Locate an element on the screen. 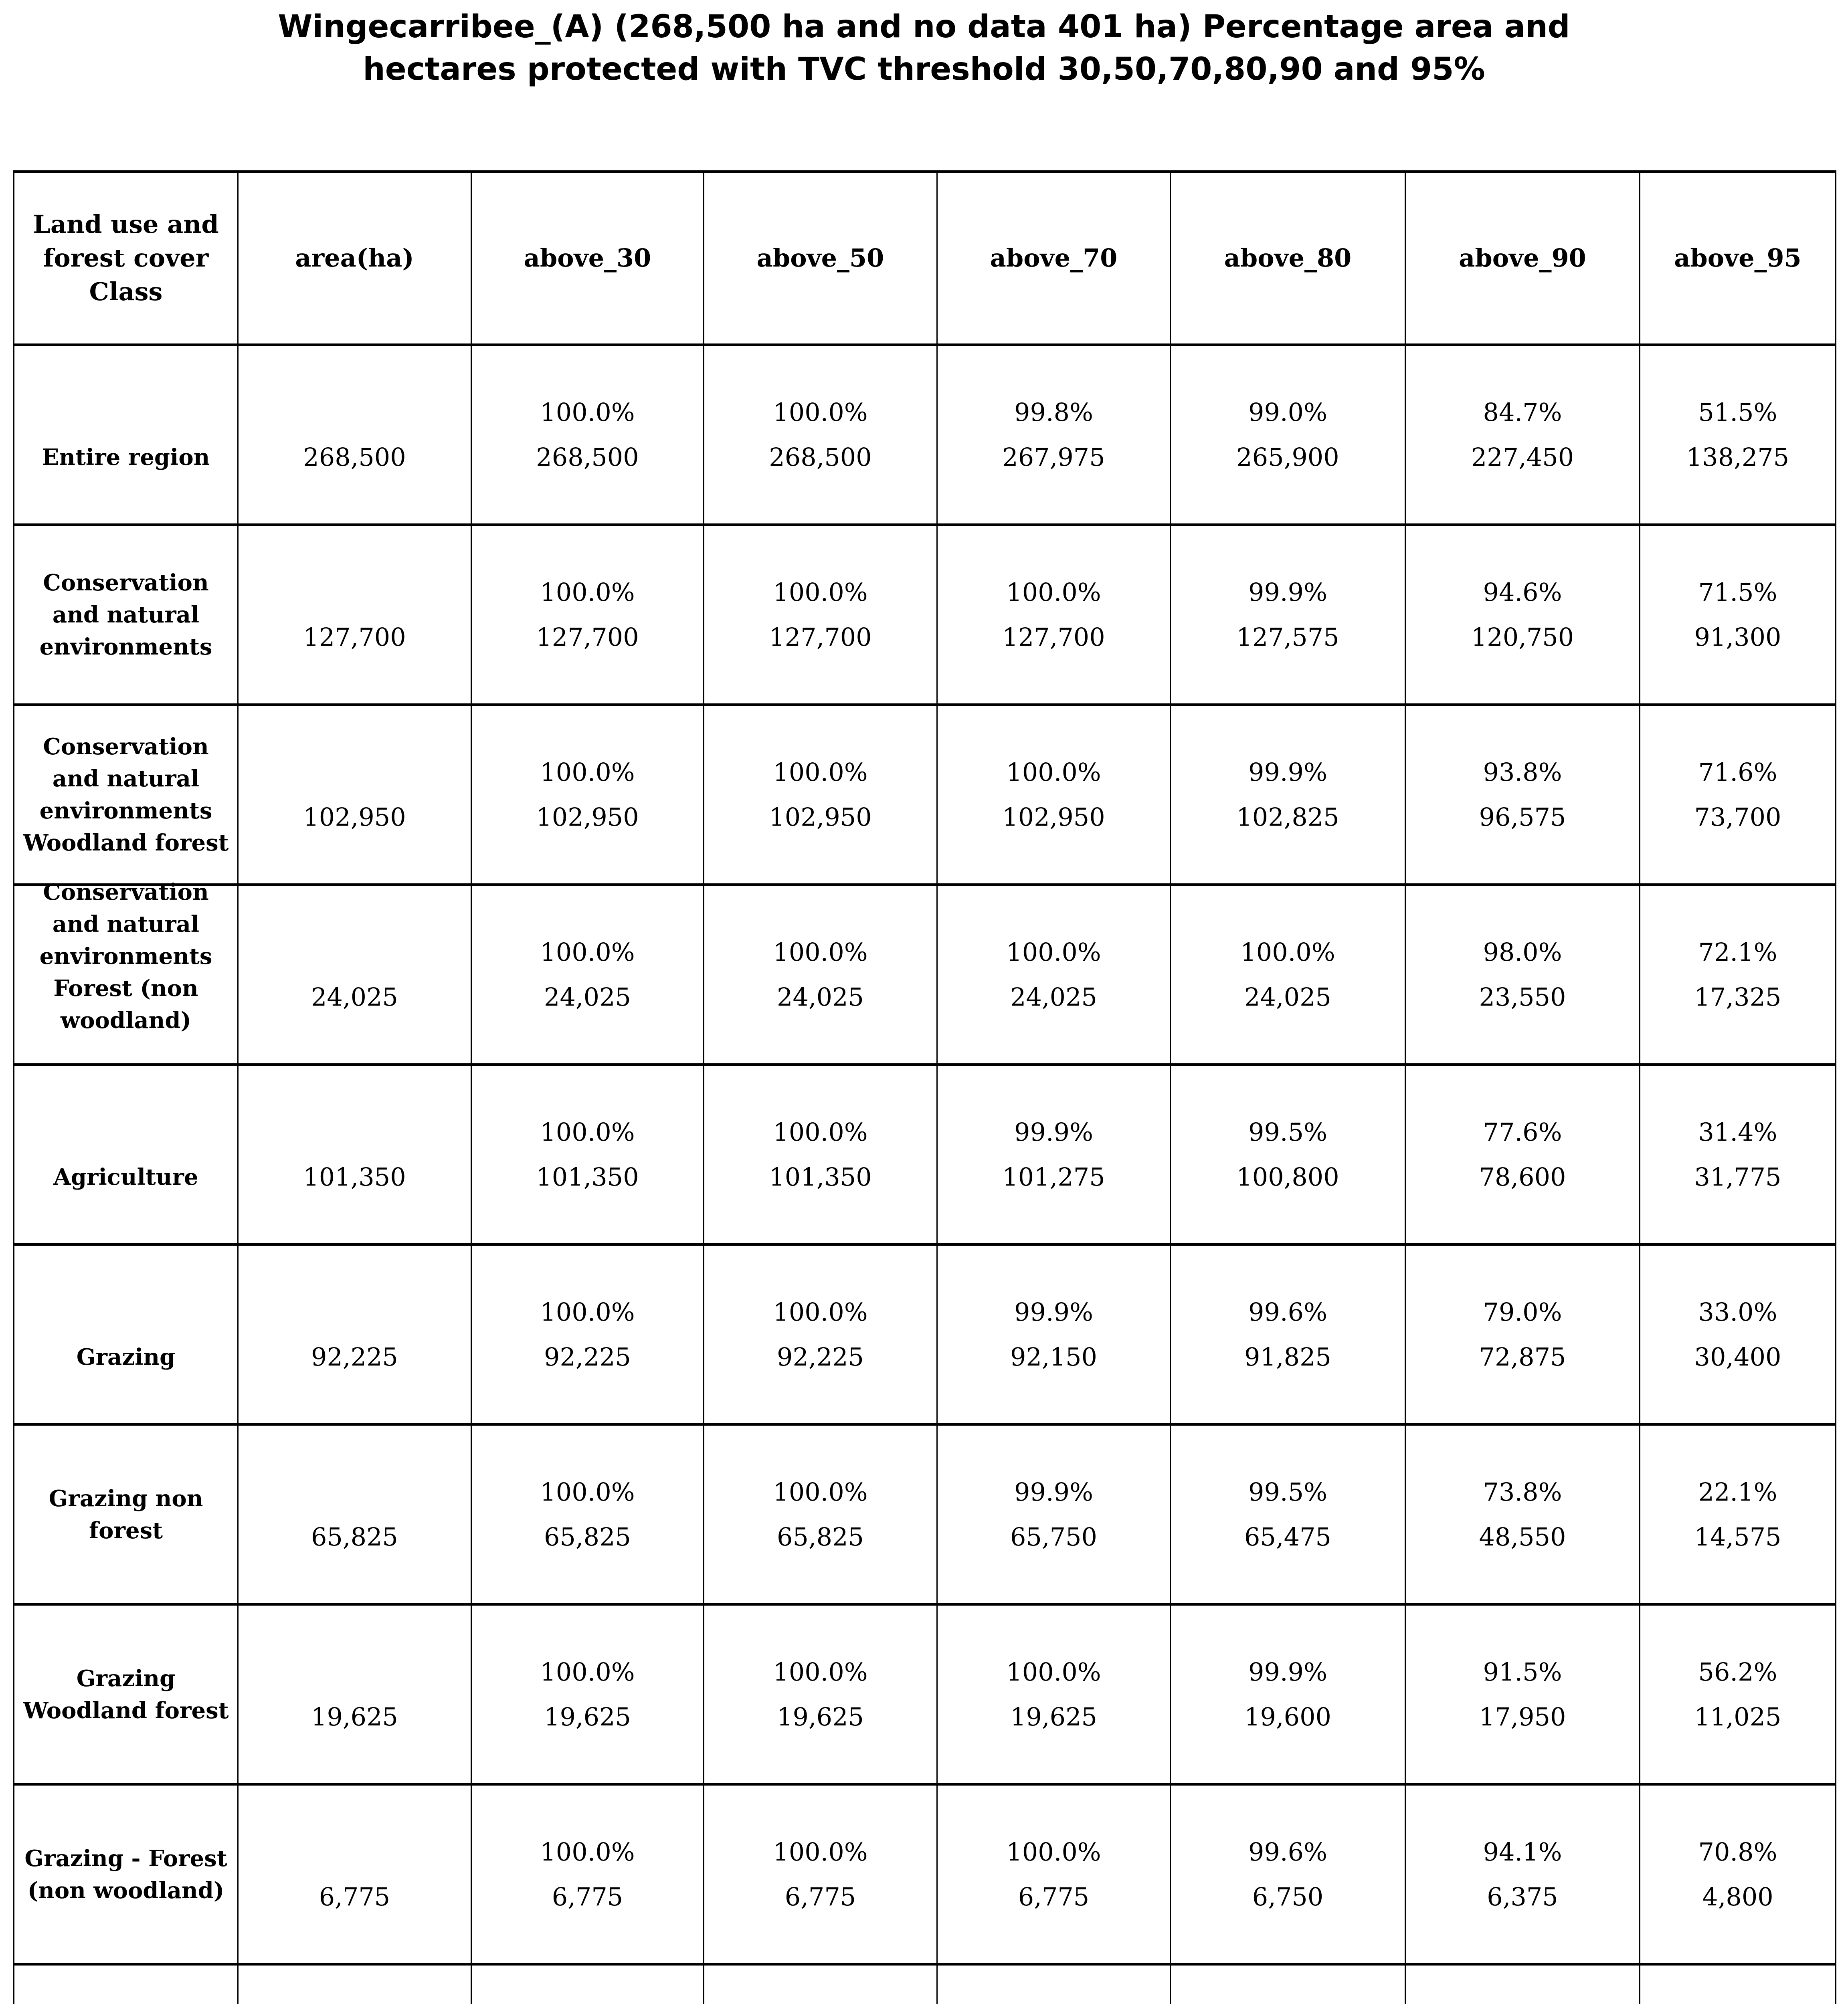 This screenshot has height=2004, width=1848. pct-value: 94.6% is located at coordinates (1522, 592).